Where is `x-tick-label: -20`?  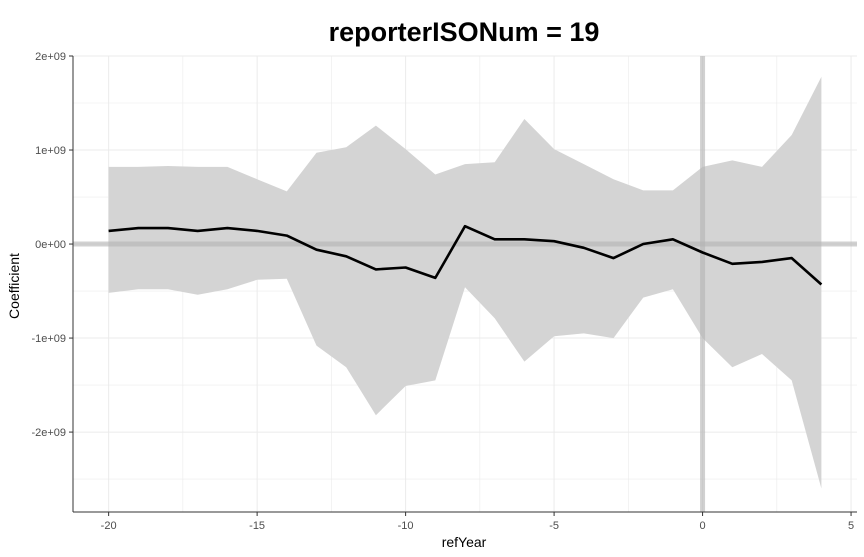
x-tick-label: -20 is located at coordinates (109, 526).